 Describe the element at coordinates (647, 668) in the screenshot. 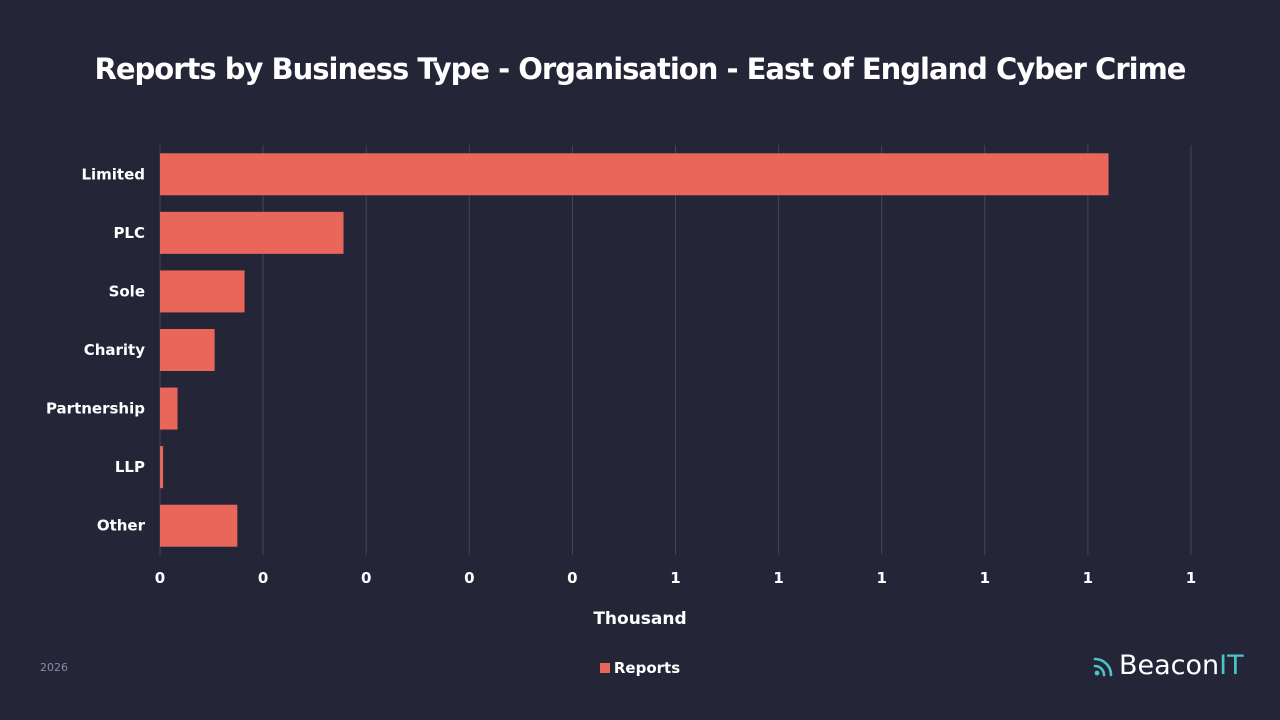

I see `legend-label: Reports` at that location.